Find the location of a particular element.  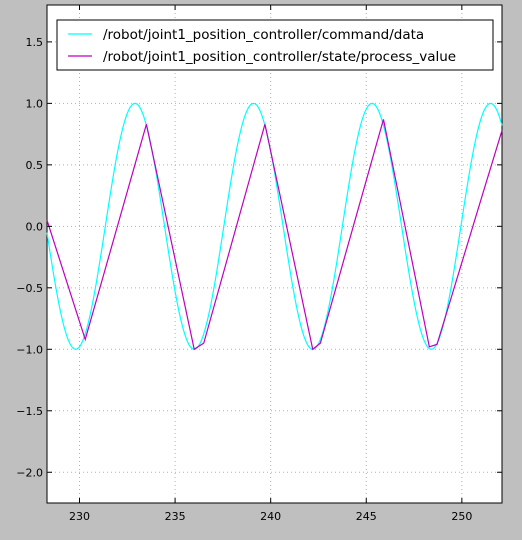

x-tick-label: 230 is located at coordinates (79, 516).